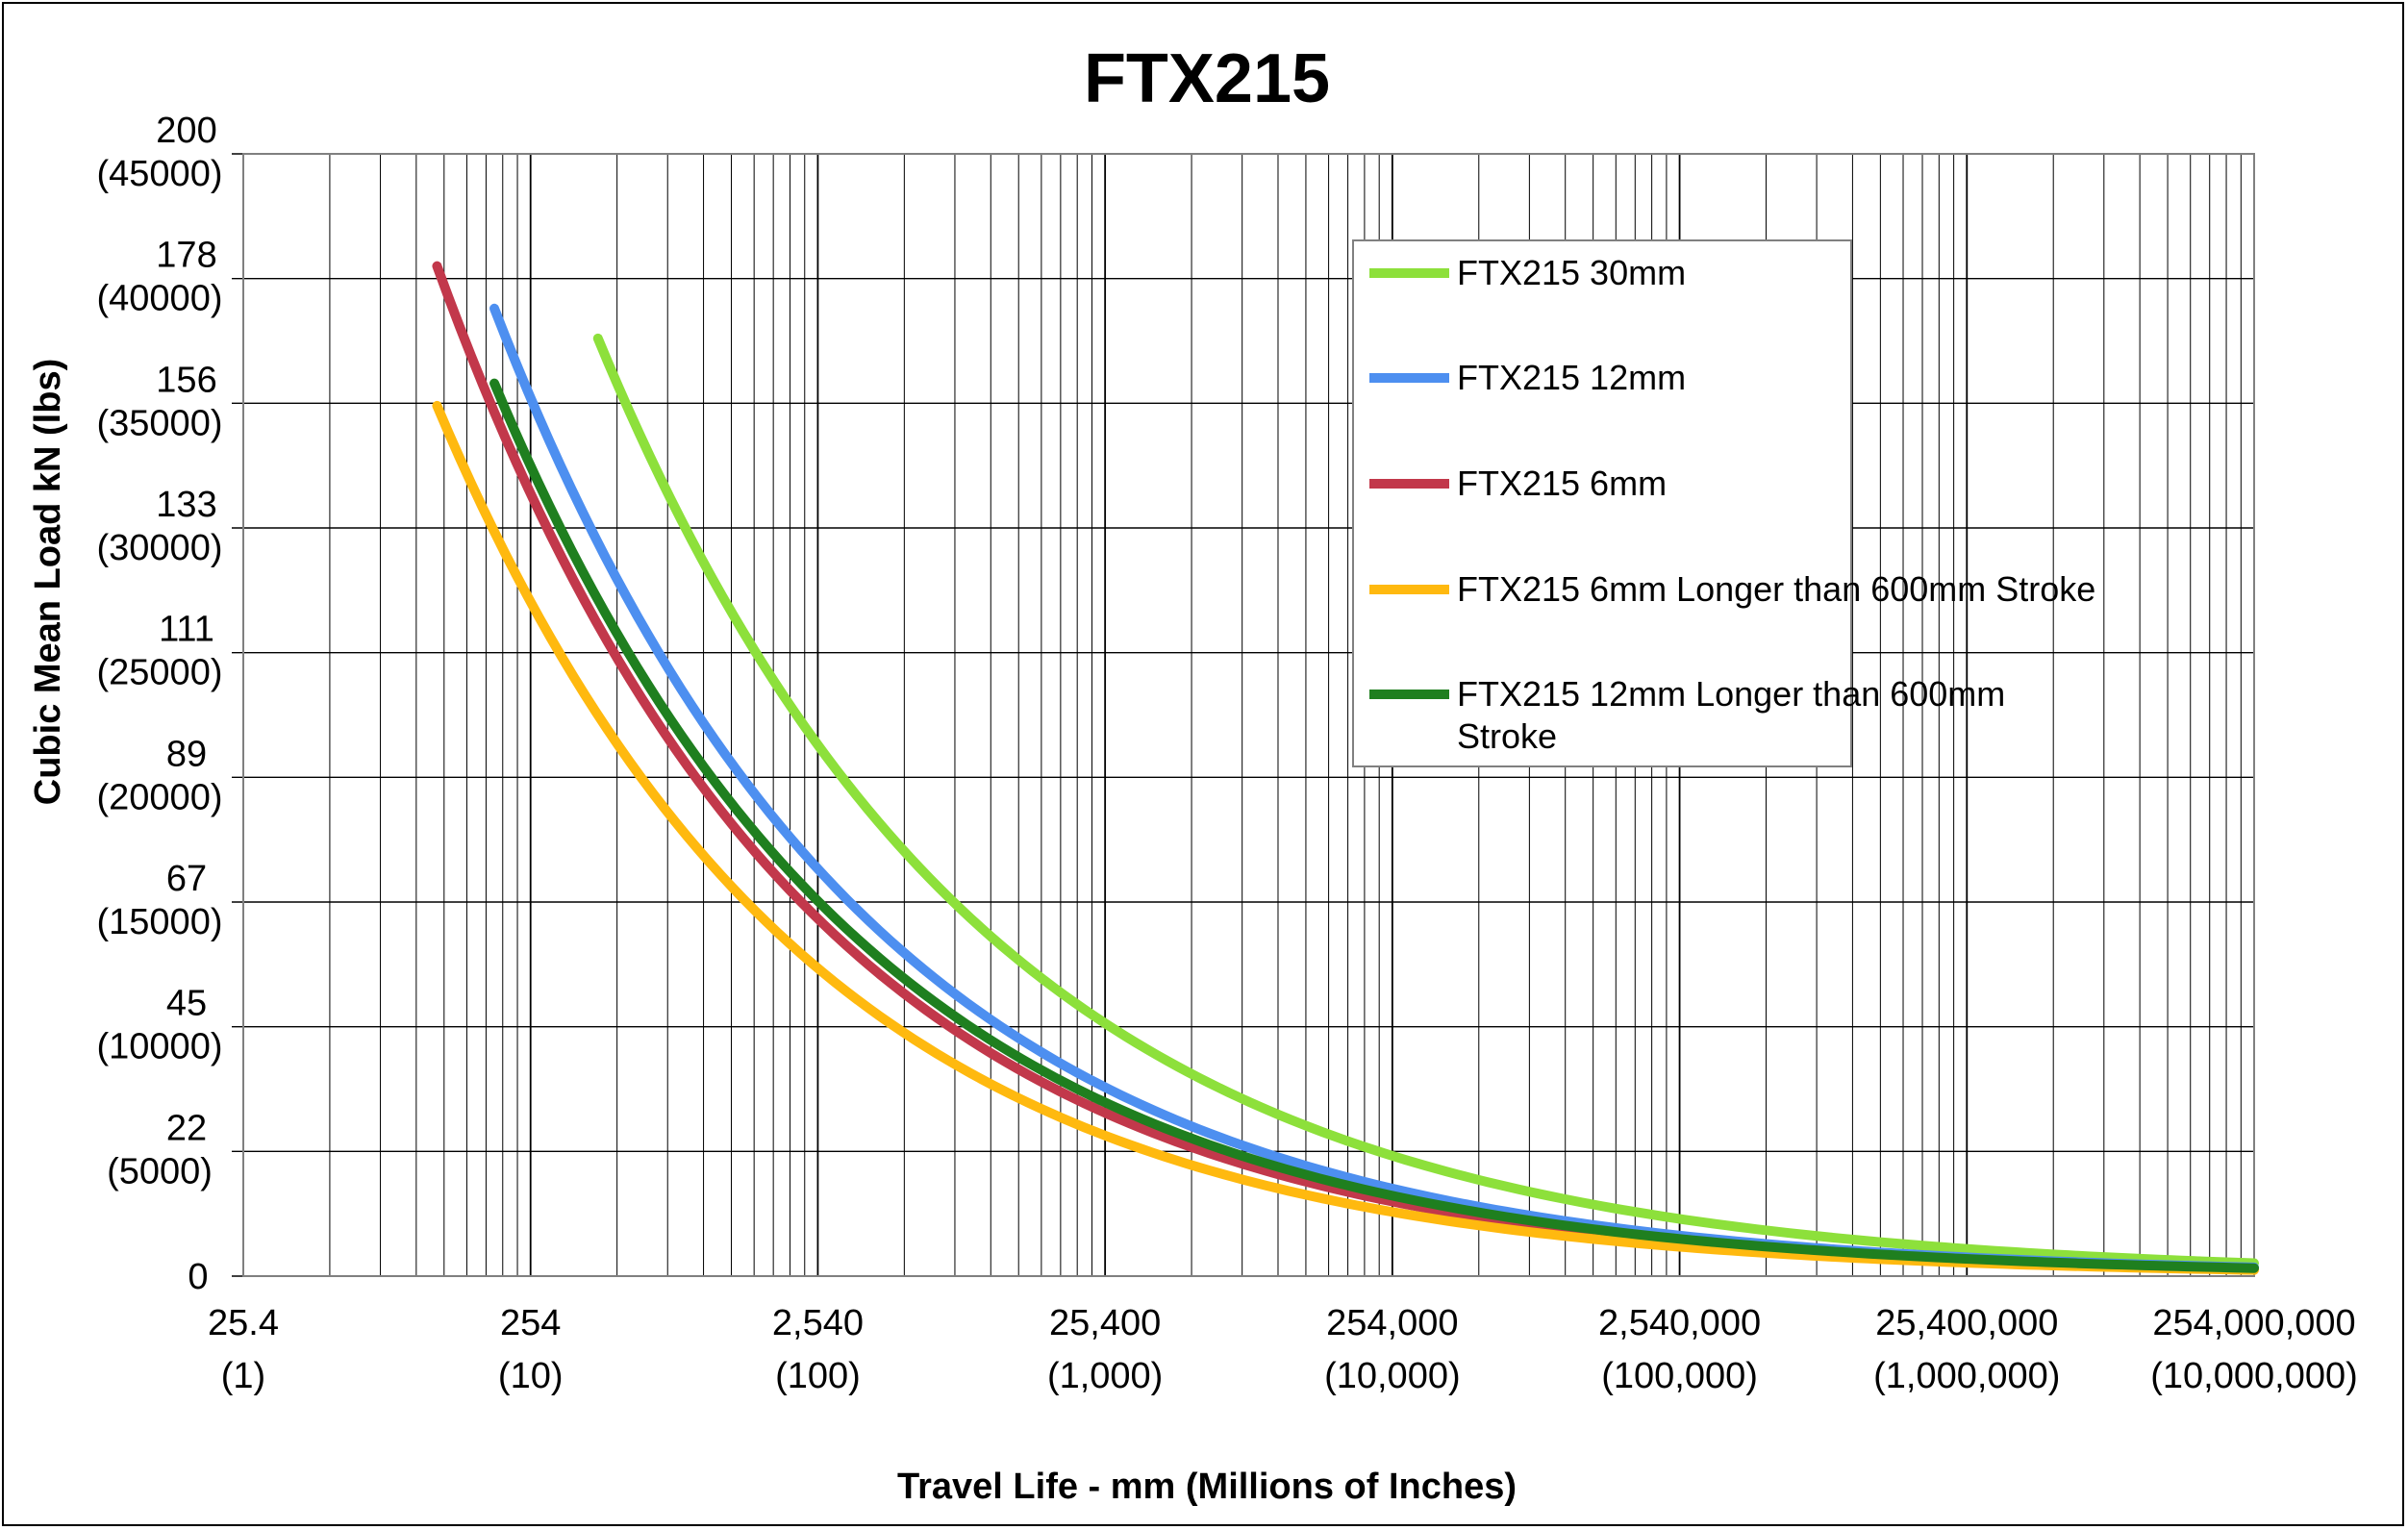 The image size is (2408, 1530). Describe the element at coordinates (1392, 1376) in the screenshot. I see `x-tick-sublabel: (10,000)` at that location.